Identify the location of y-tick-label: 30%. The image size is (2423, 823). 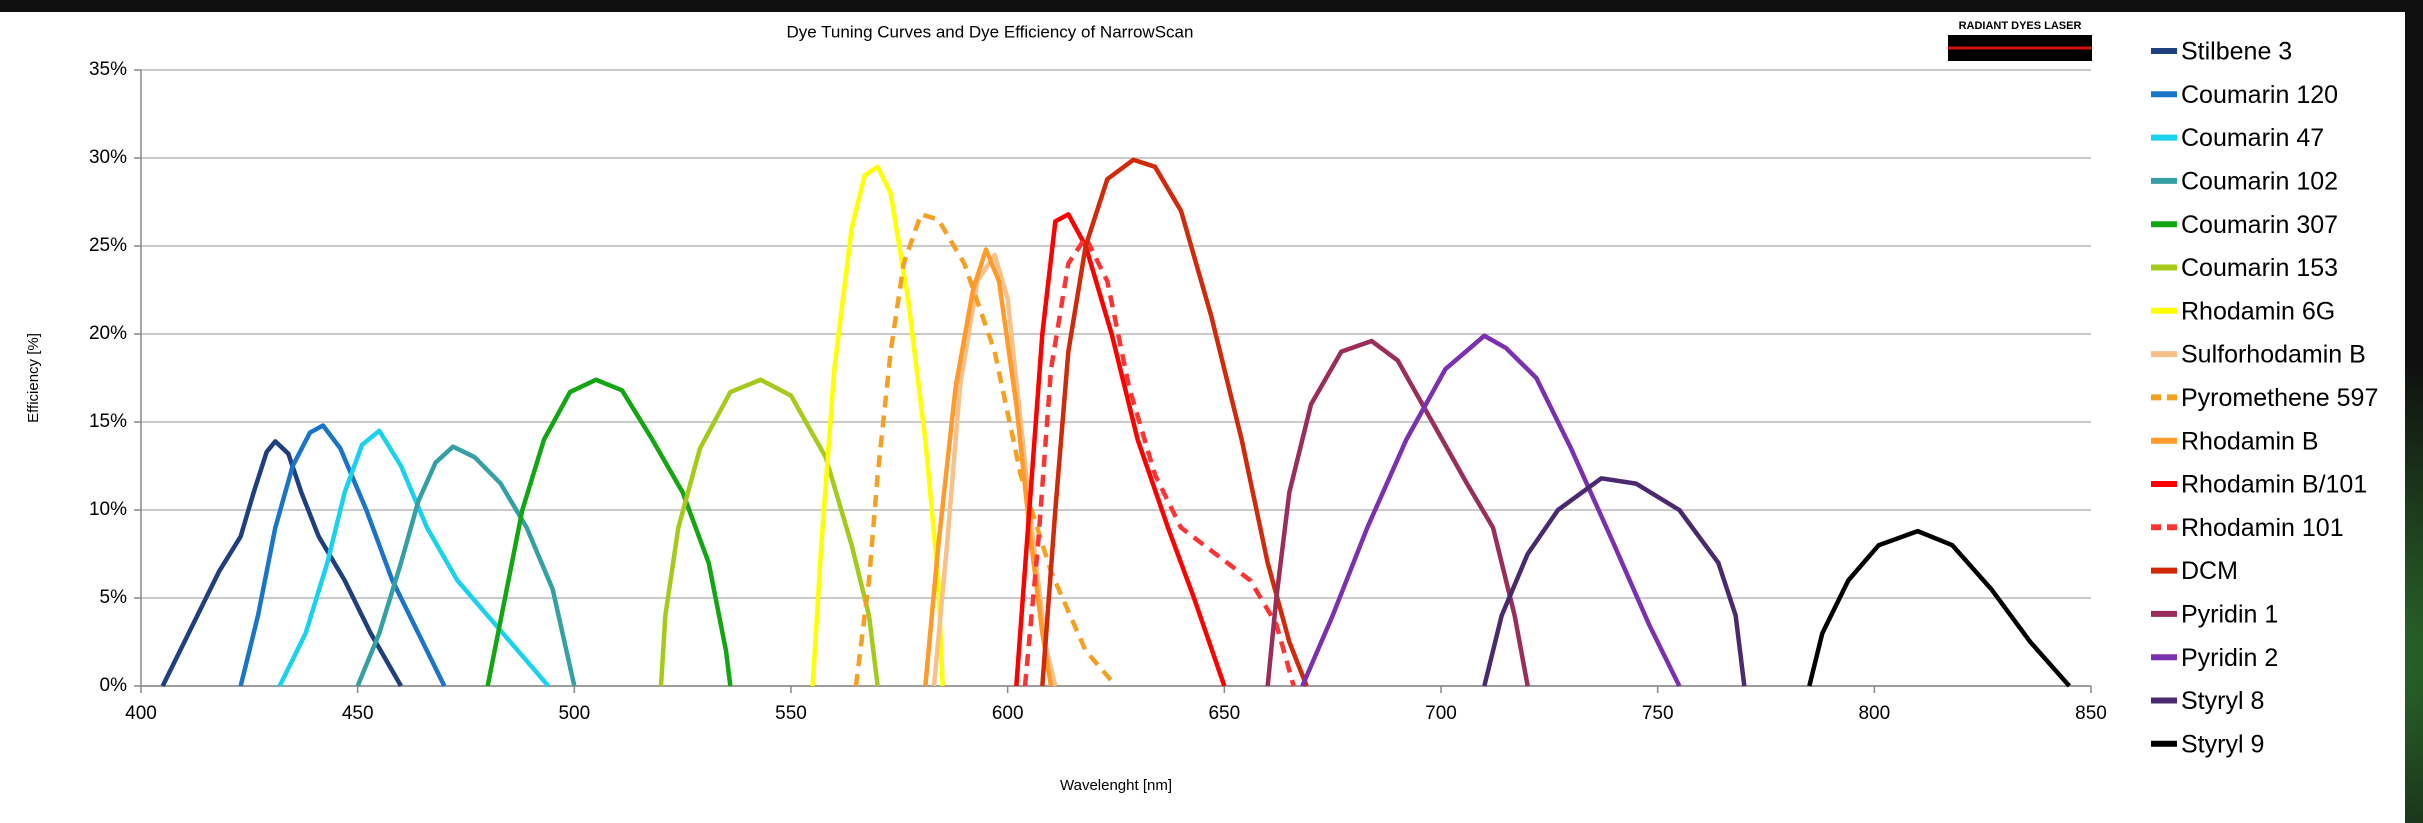
(108, 157).